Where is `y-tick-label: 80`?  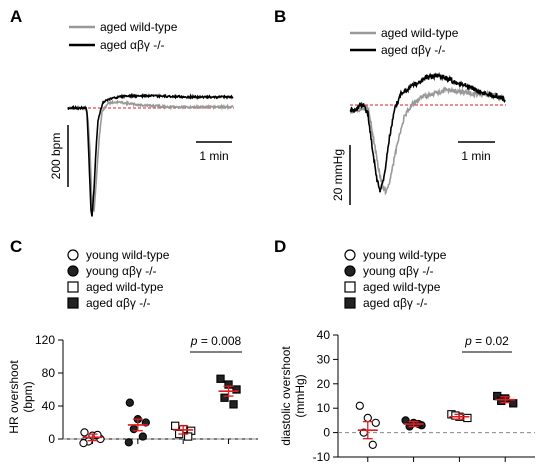
y-tick-label: 80 is located at coordinates (49, 373).